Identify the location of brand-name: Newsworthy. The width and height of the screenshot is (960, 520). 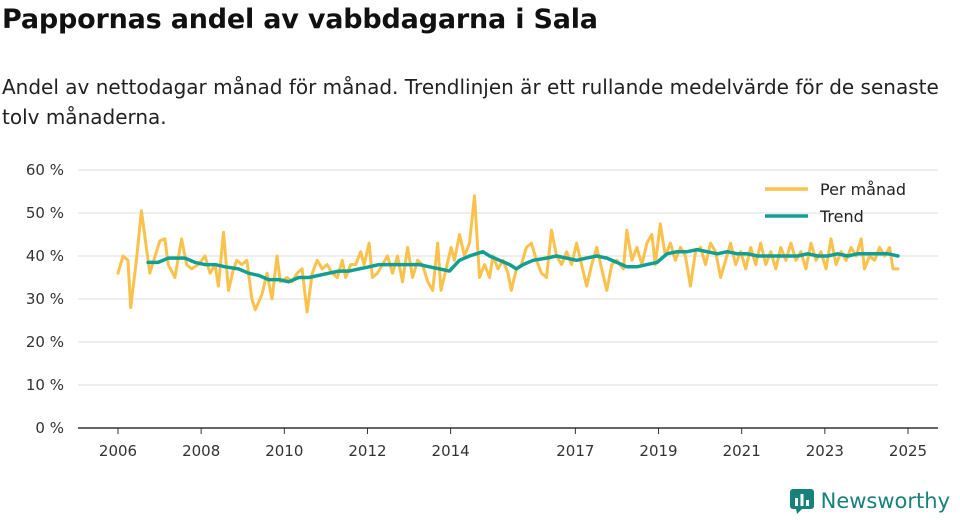
(885, 501).